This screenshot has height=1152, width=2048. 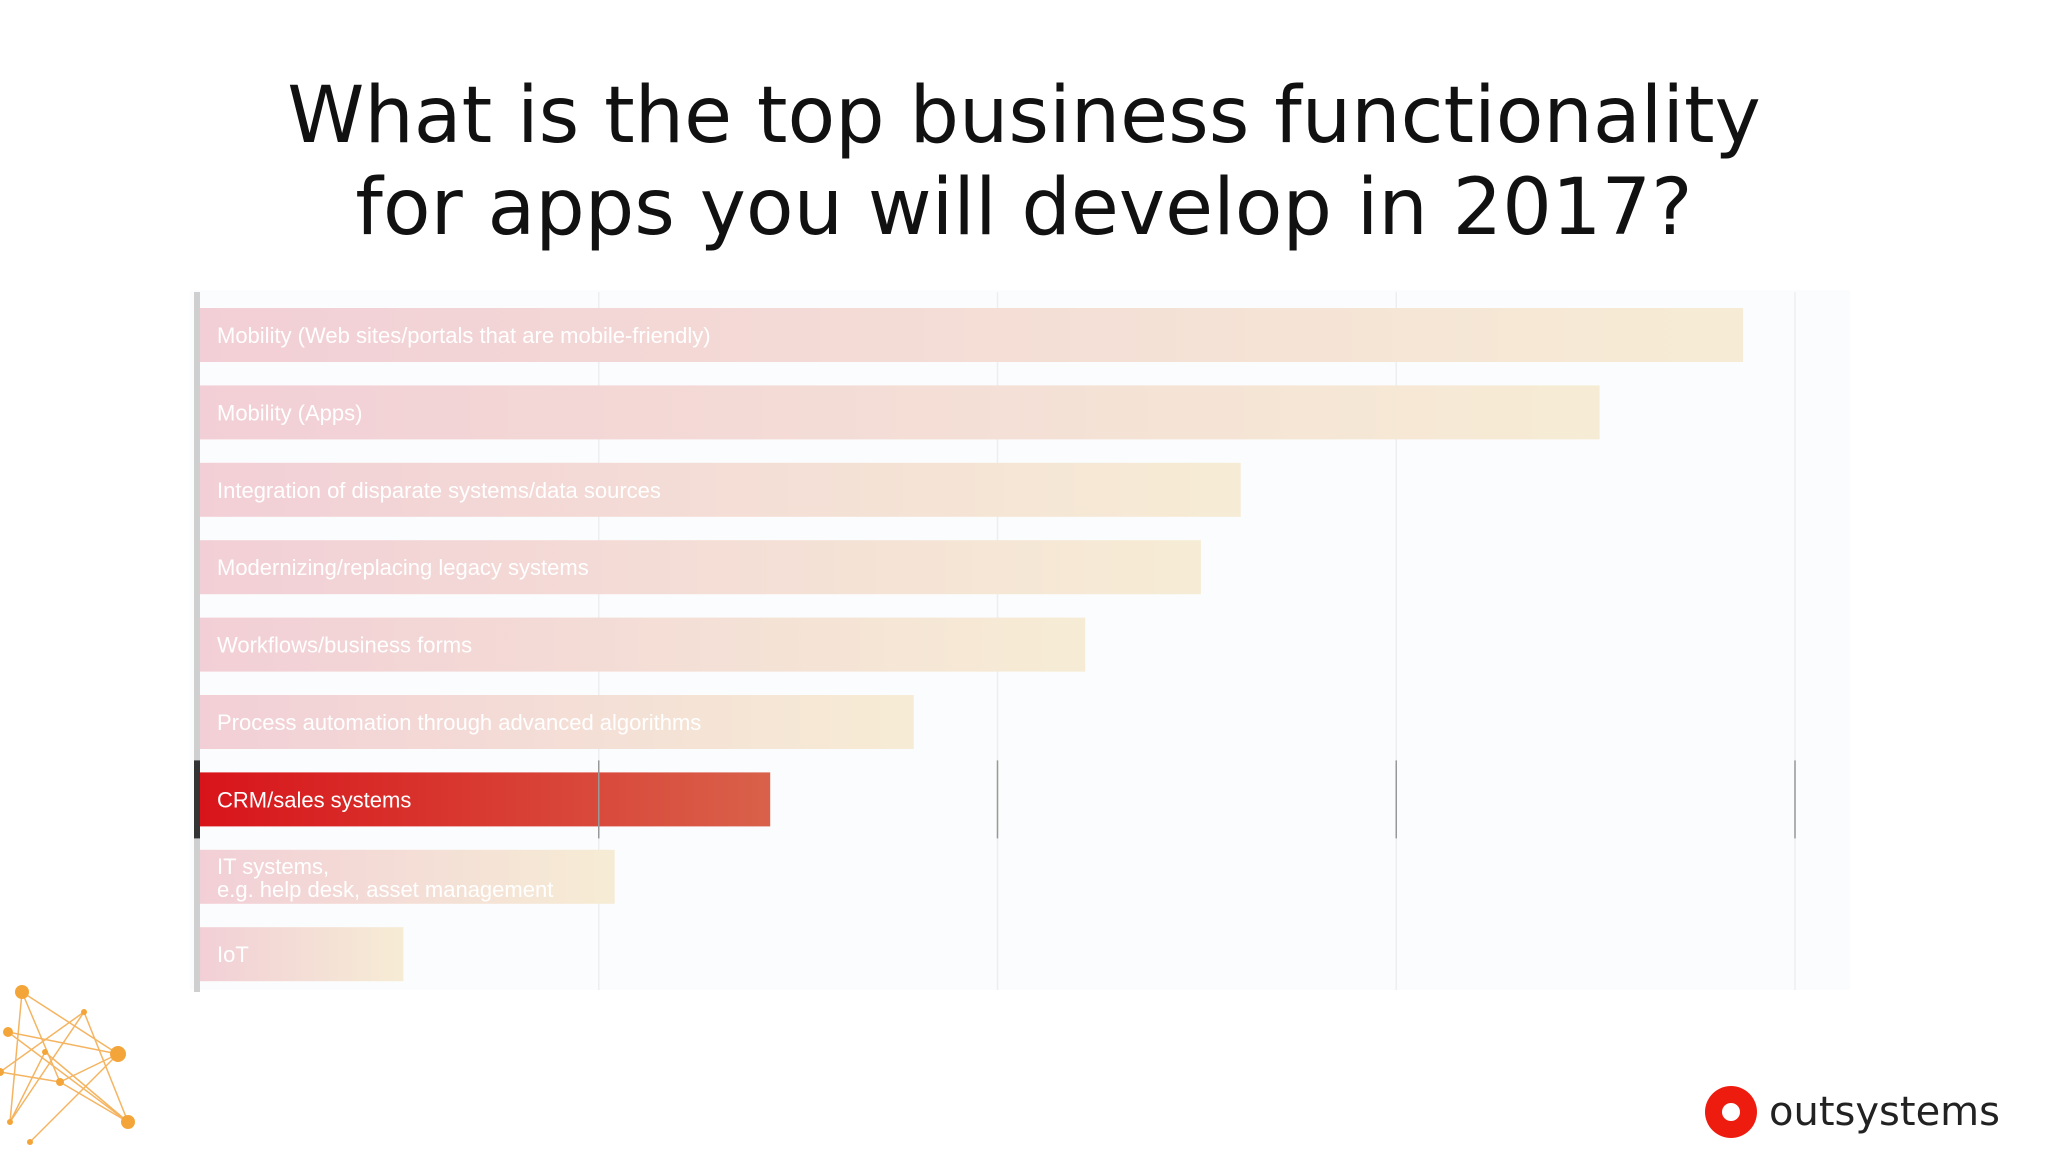 I want to click on brand-name: outsystems, so click(x=1884, y=1112).